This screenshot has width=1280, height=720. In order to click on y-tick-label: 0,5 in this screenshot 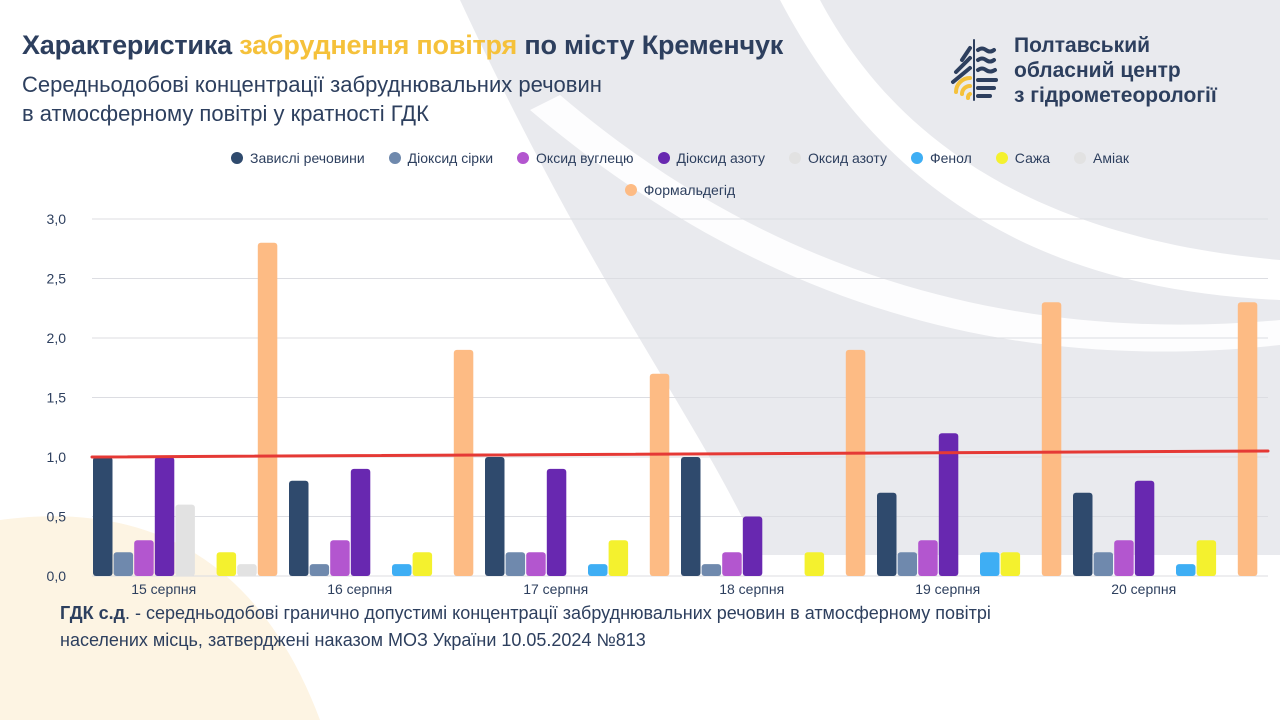, I will do `click(57, 517)`.